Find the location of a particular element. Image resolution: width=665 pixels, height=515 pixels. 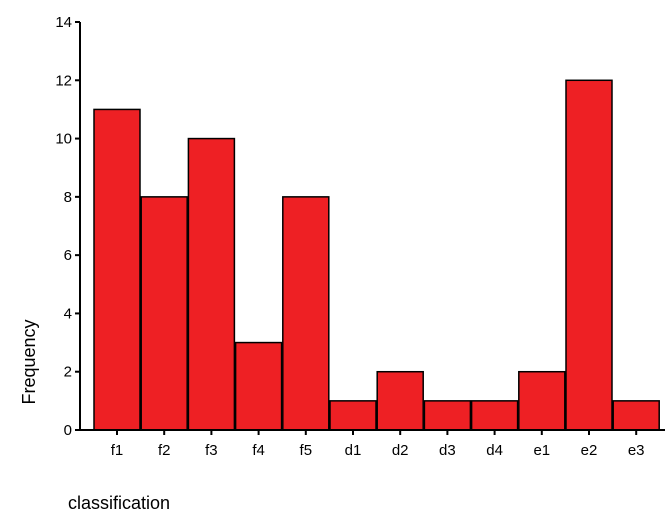

bar-e2 is located at coordinates (589, 255).